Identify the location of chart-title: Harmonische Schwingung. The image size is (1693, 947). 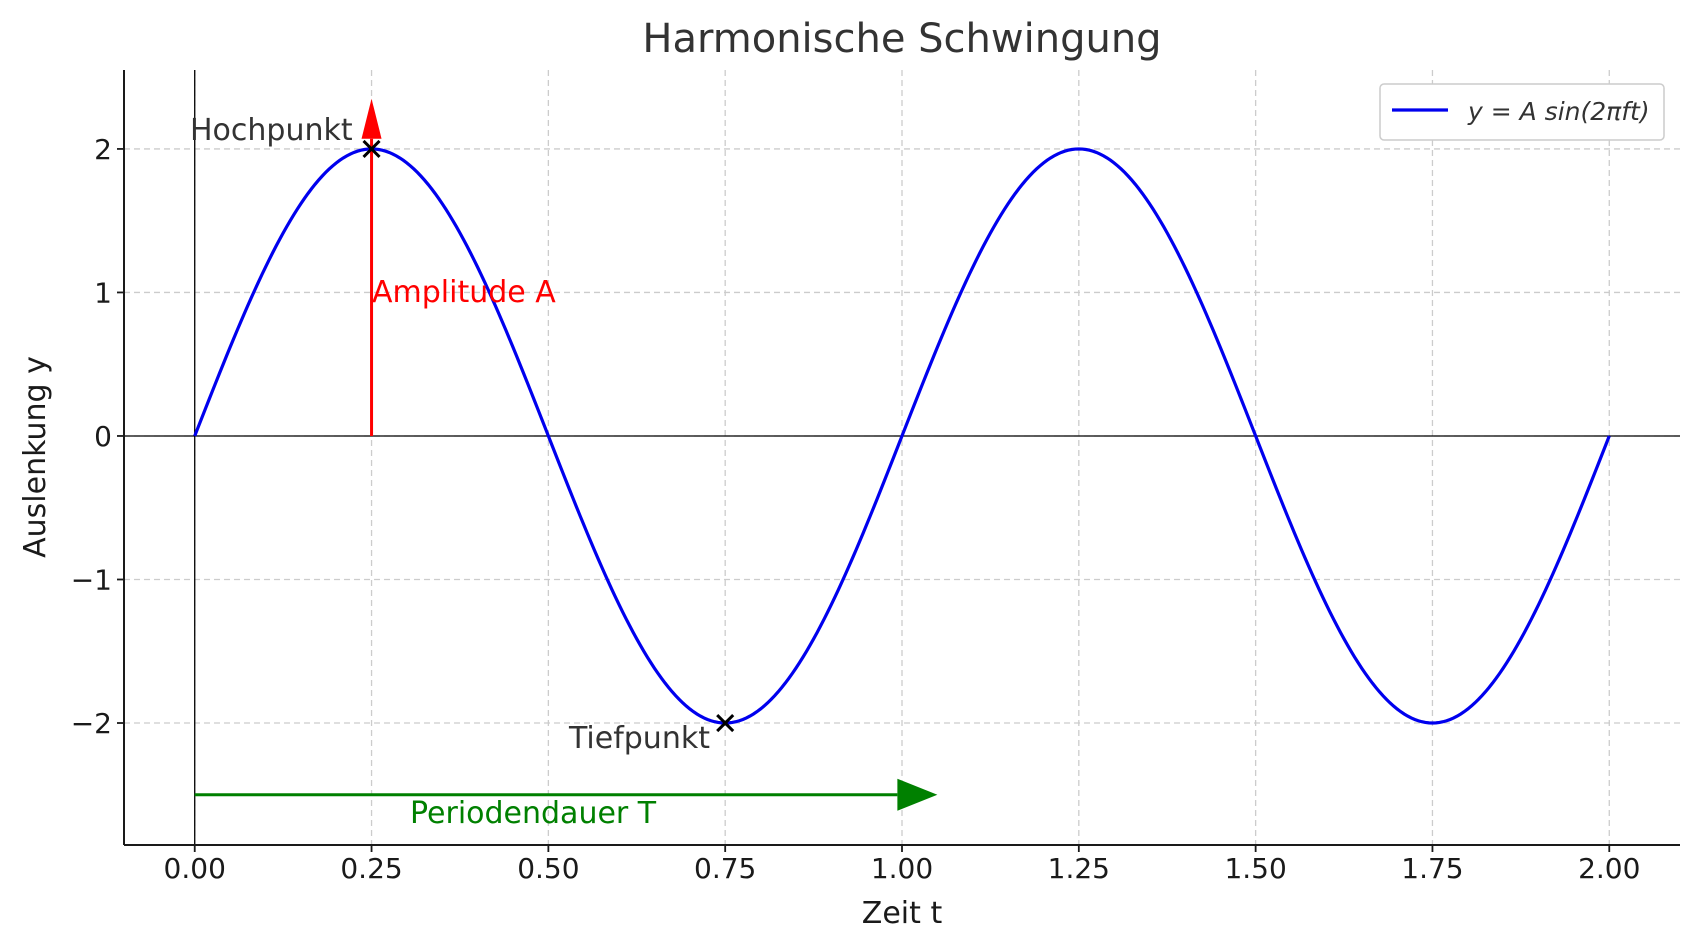
(901, 39).